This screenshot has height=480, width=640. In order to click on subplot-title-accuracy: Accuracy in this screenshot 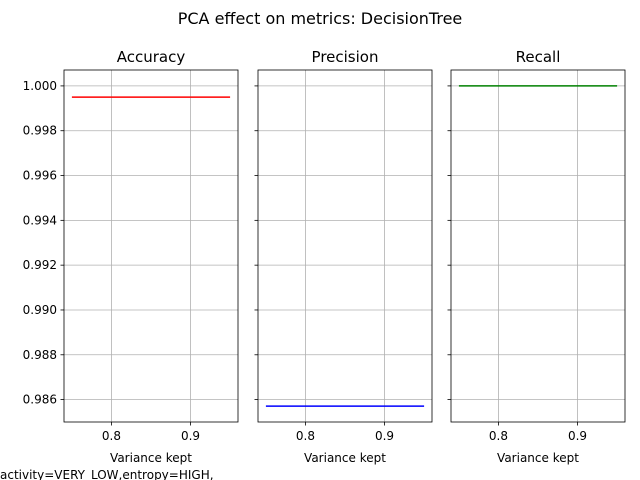, I will do `click(151, 57)`.